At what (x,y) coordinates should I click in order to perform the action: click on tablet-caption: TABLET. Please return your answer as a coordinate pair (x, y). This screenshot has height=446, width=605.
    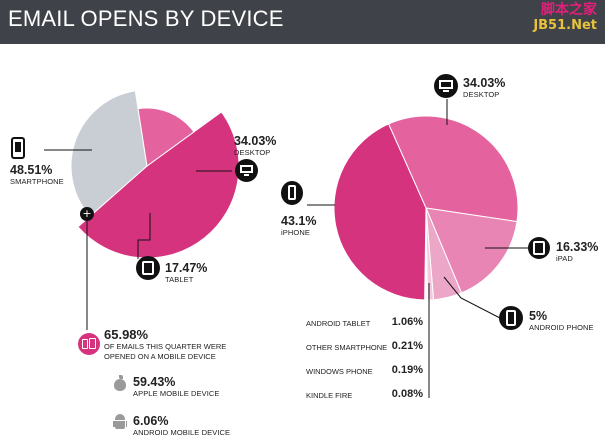
    Looking at the image, I should click on (179, 279).